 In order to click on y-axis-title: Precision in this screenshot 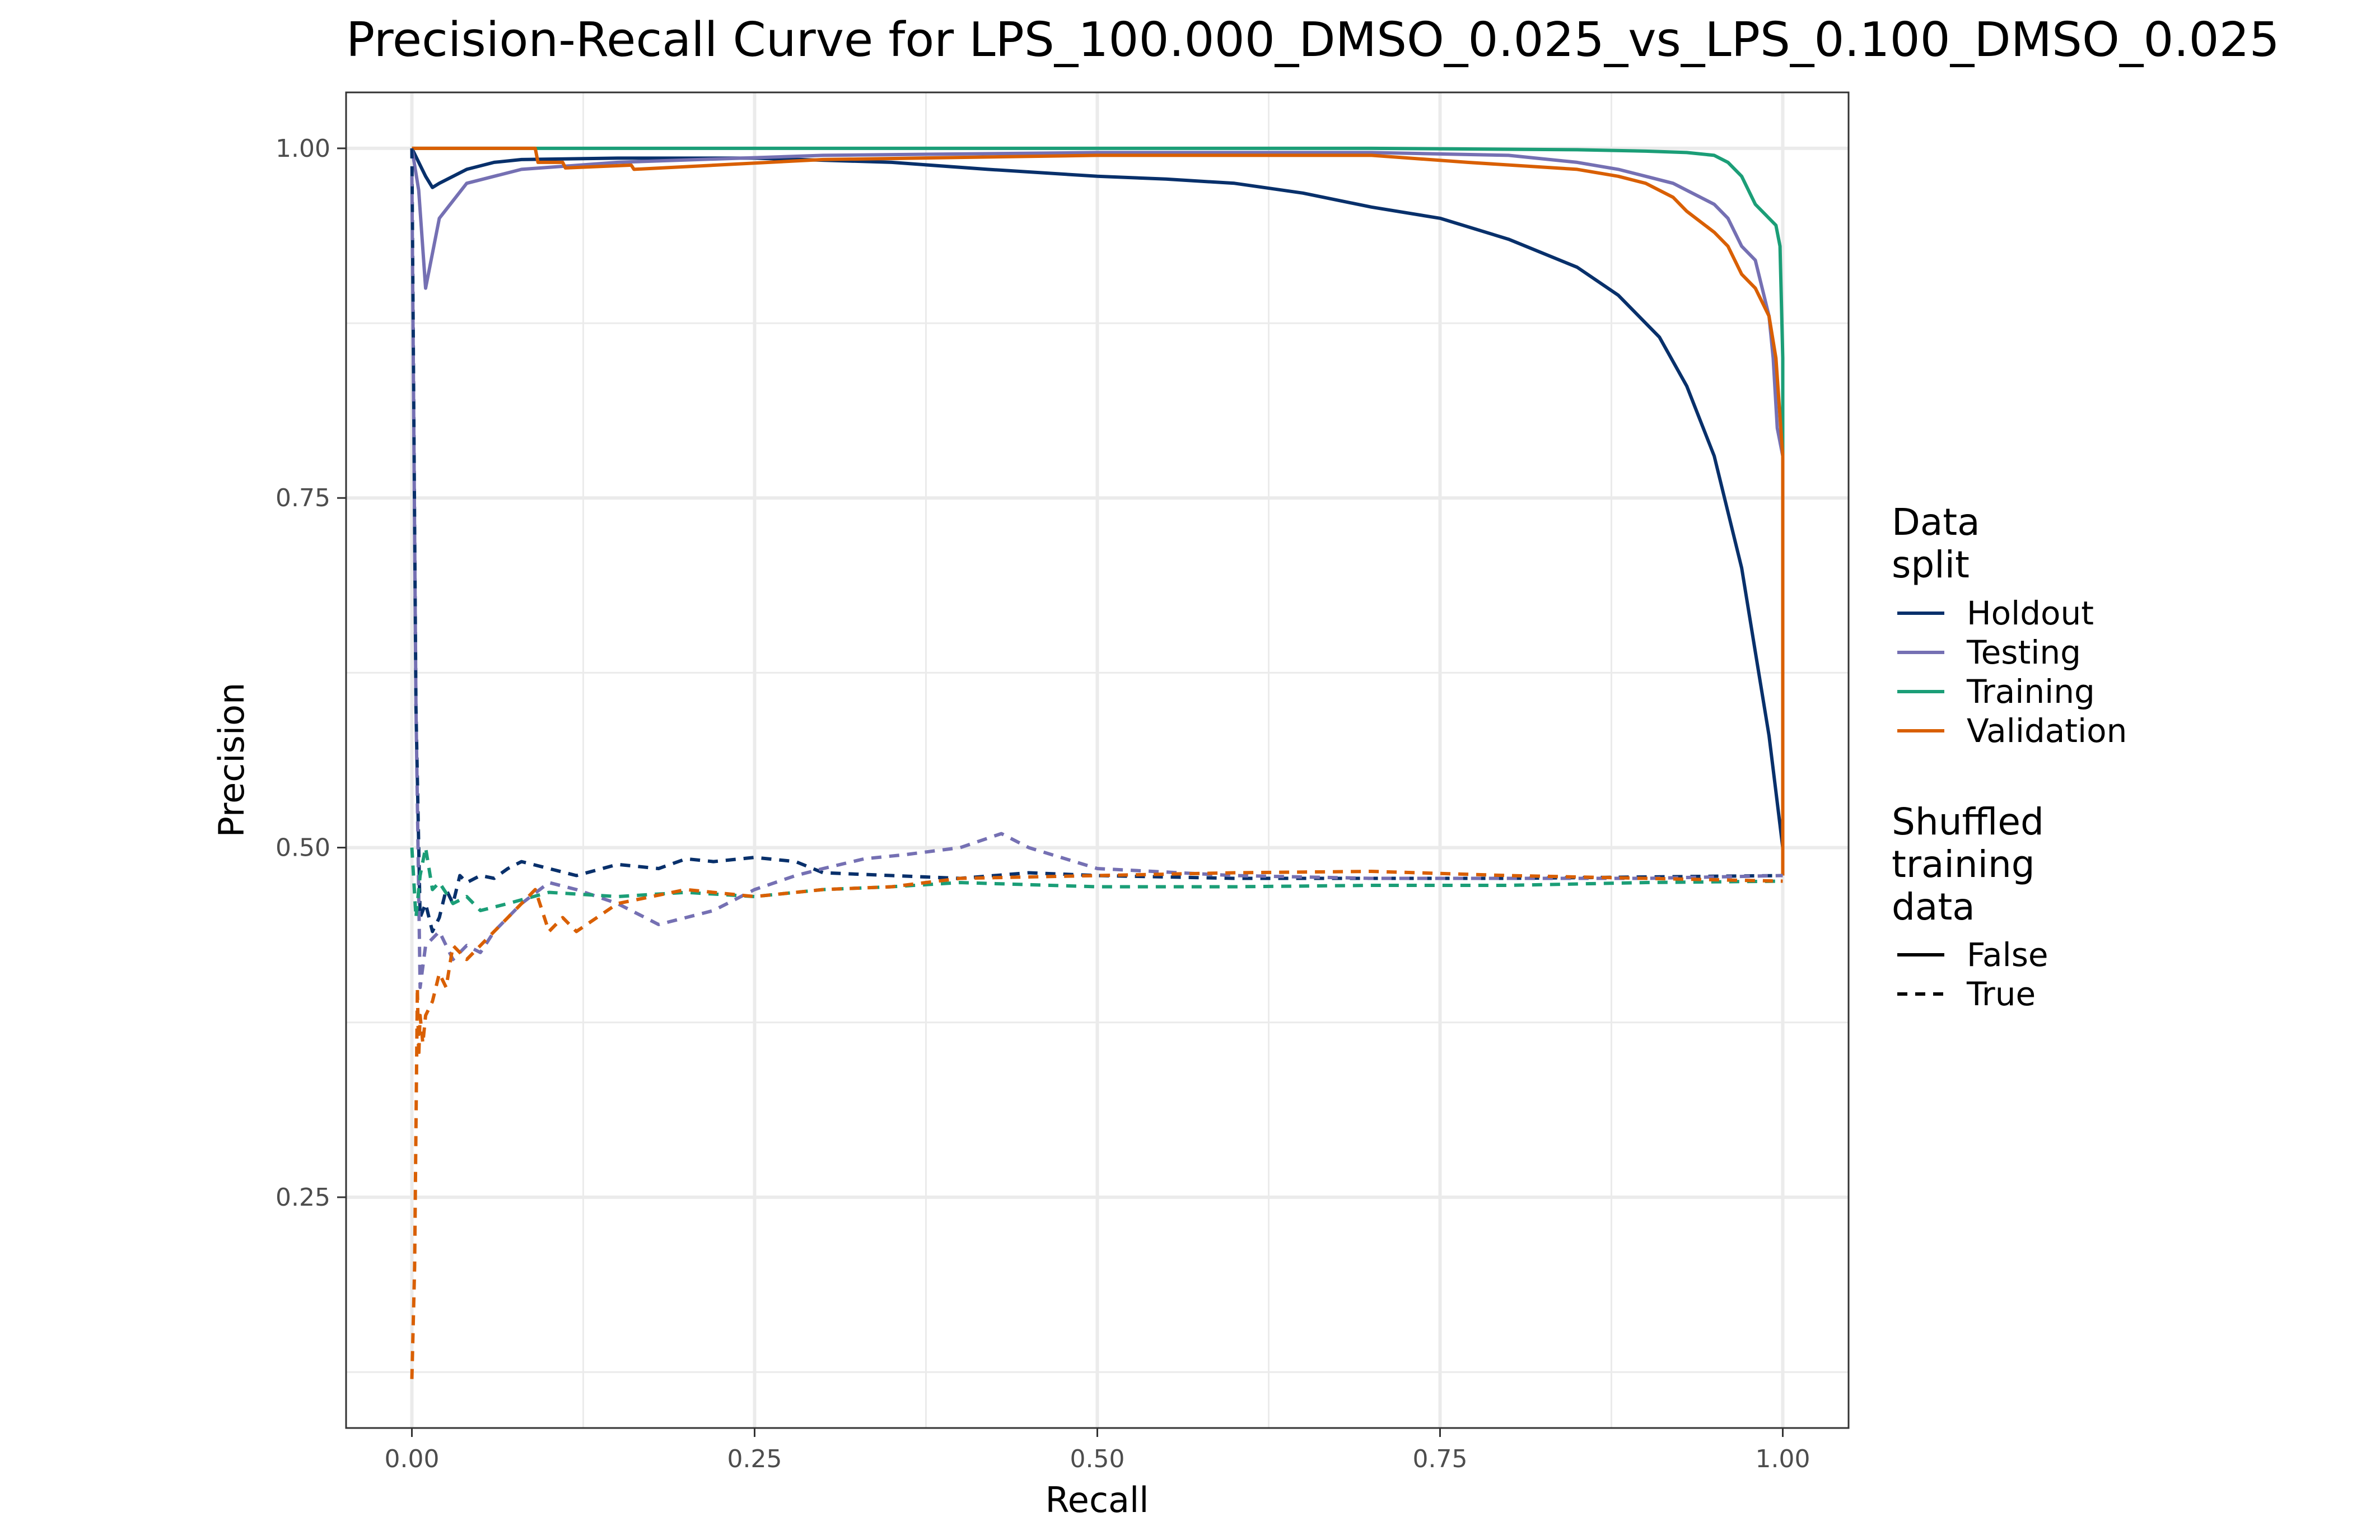, I will do `click(232, 761)`.